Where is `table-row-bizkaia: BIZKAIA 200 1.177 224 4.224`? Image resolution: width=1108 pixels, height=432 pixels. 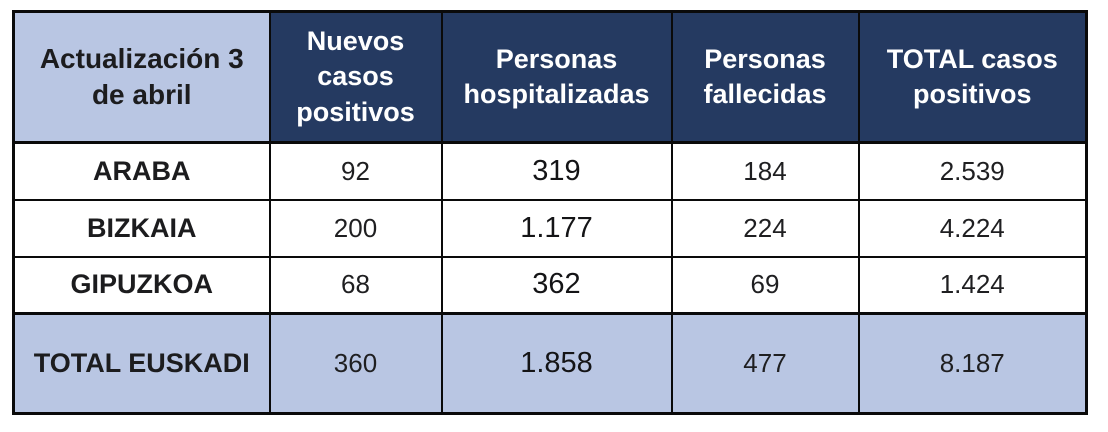 table-row-bizkaia: BIZKAIA 200 1.177 224 4.224 is located at coordinates (550, 228).